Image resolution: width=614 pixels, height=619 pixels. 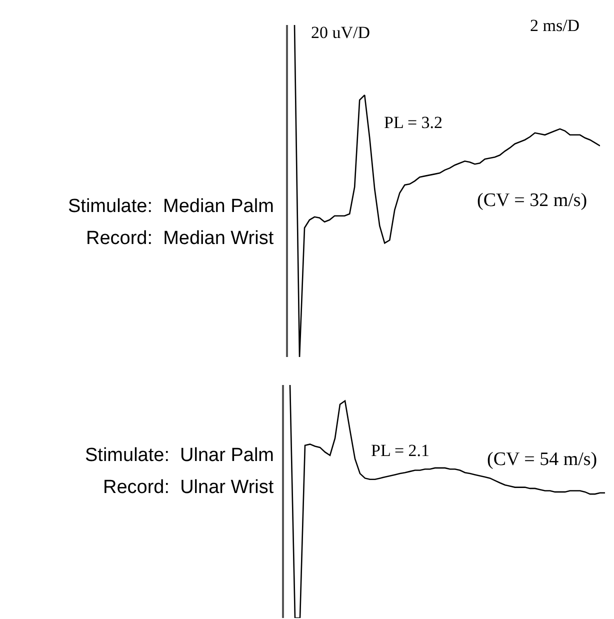 What do you see at coordinates (555, 25) in the screenshot?
I see `annotation: 2 ms/D` at bounding box center [555, 25].